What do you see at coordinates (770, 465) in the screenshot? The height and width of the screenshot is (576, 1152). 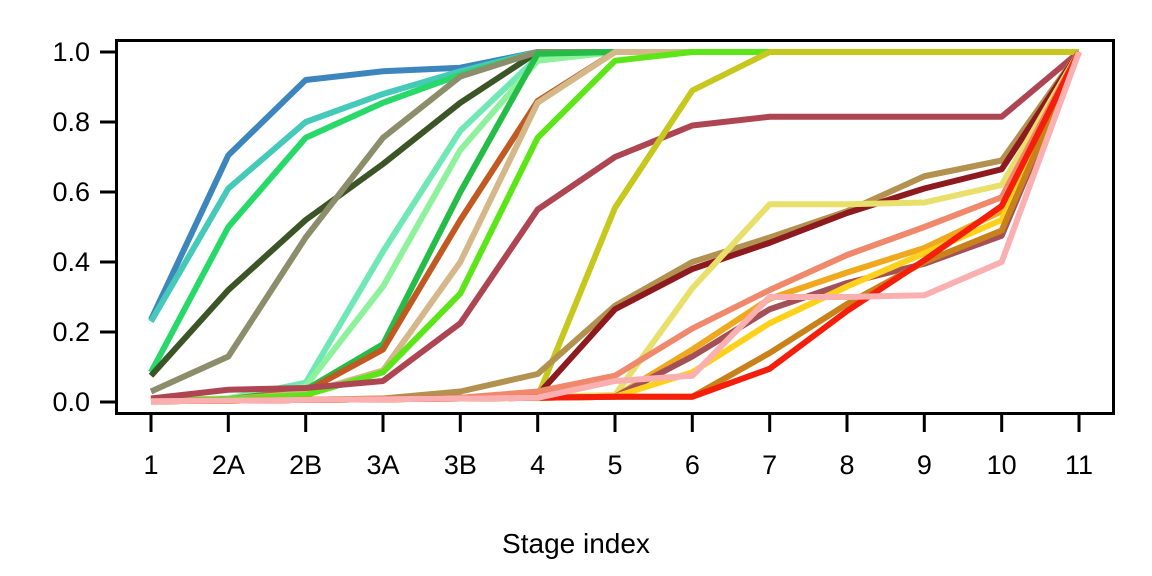 I see `x-tick-label: 7` at bounding box center [770, 465].